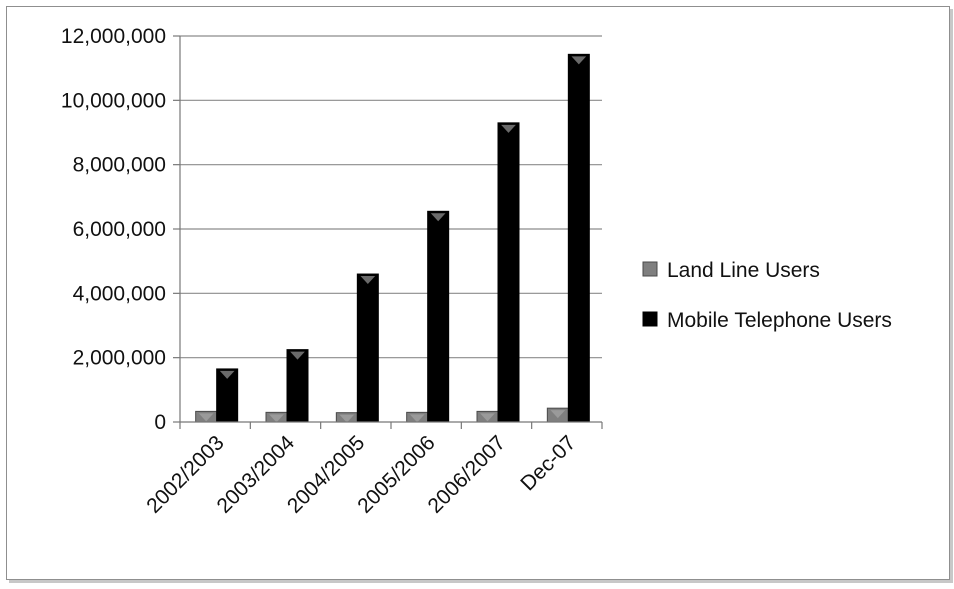  I want to click on legend-swatch-land-line, so click(650, 269).